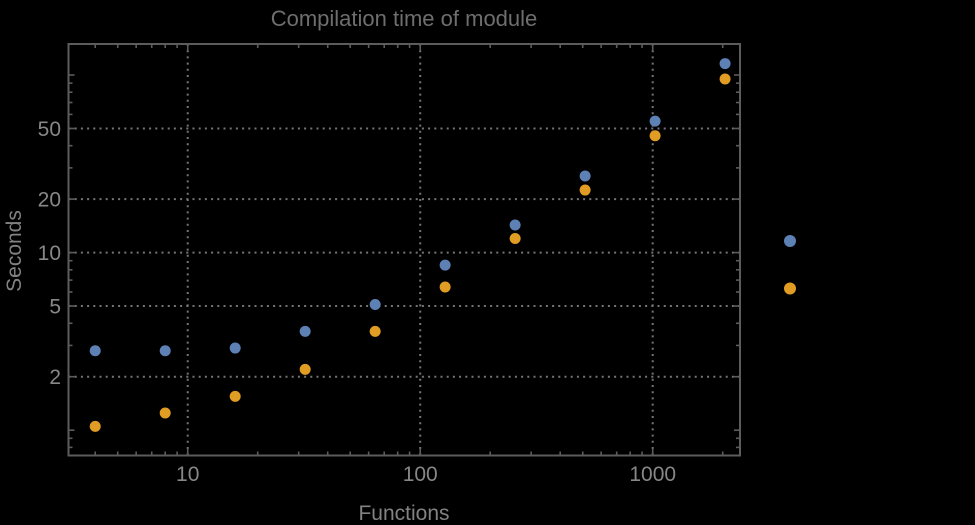 The height and width of the screenshot is (525, 975). I want to click on point-blue-x512, so click(585, 176).